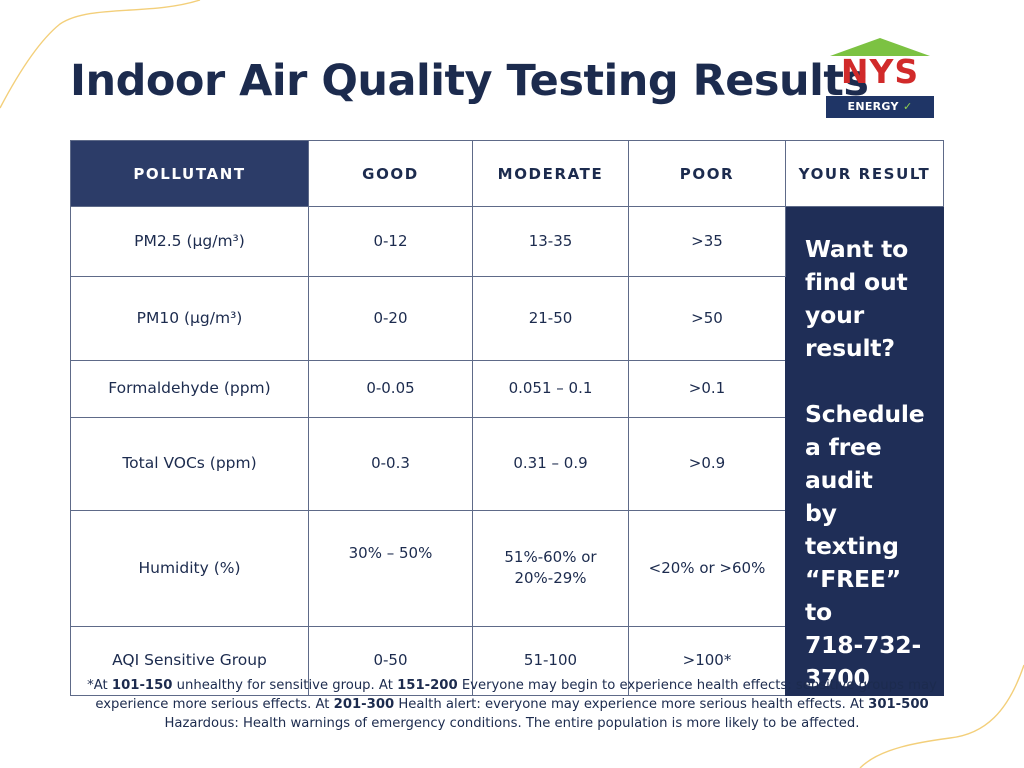 This screenshot has width=1024, height=768. I want to click on table-header-row: POLLUTANT GOOD MODERATE POOR YOUR RESULT, so click(507, 173).